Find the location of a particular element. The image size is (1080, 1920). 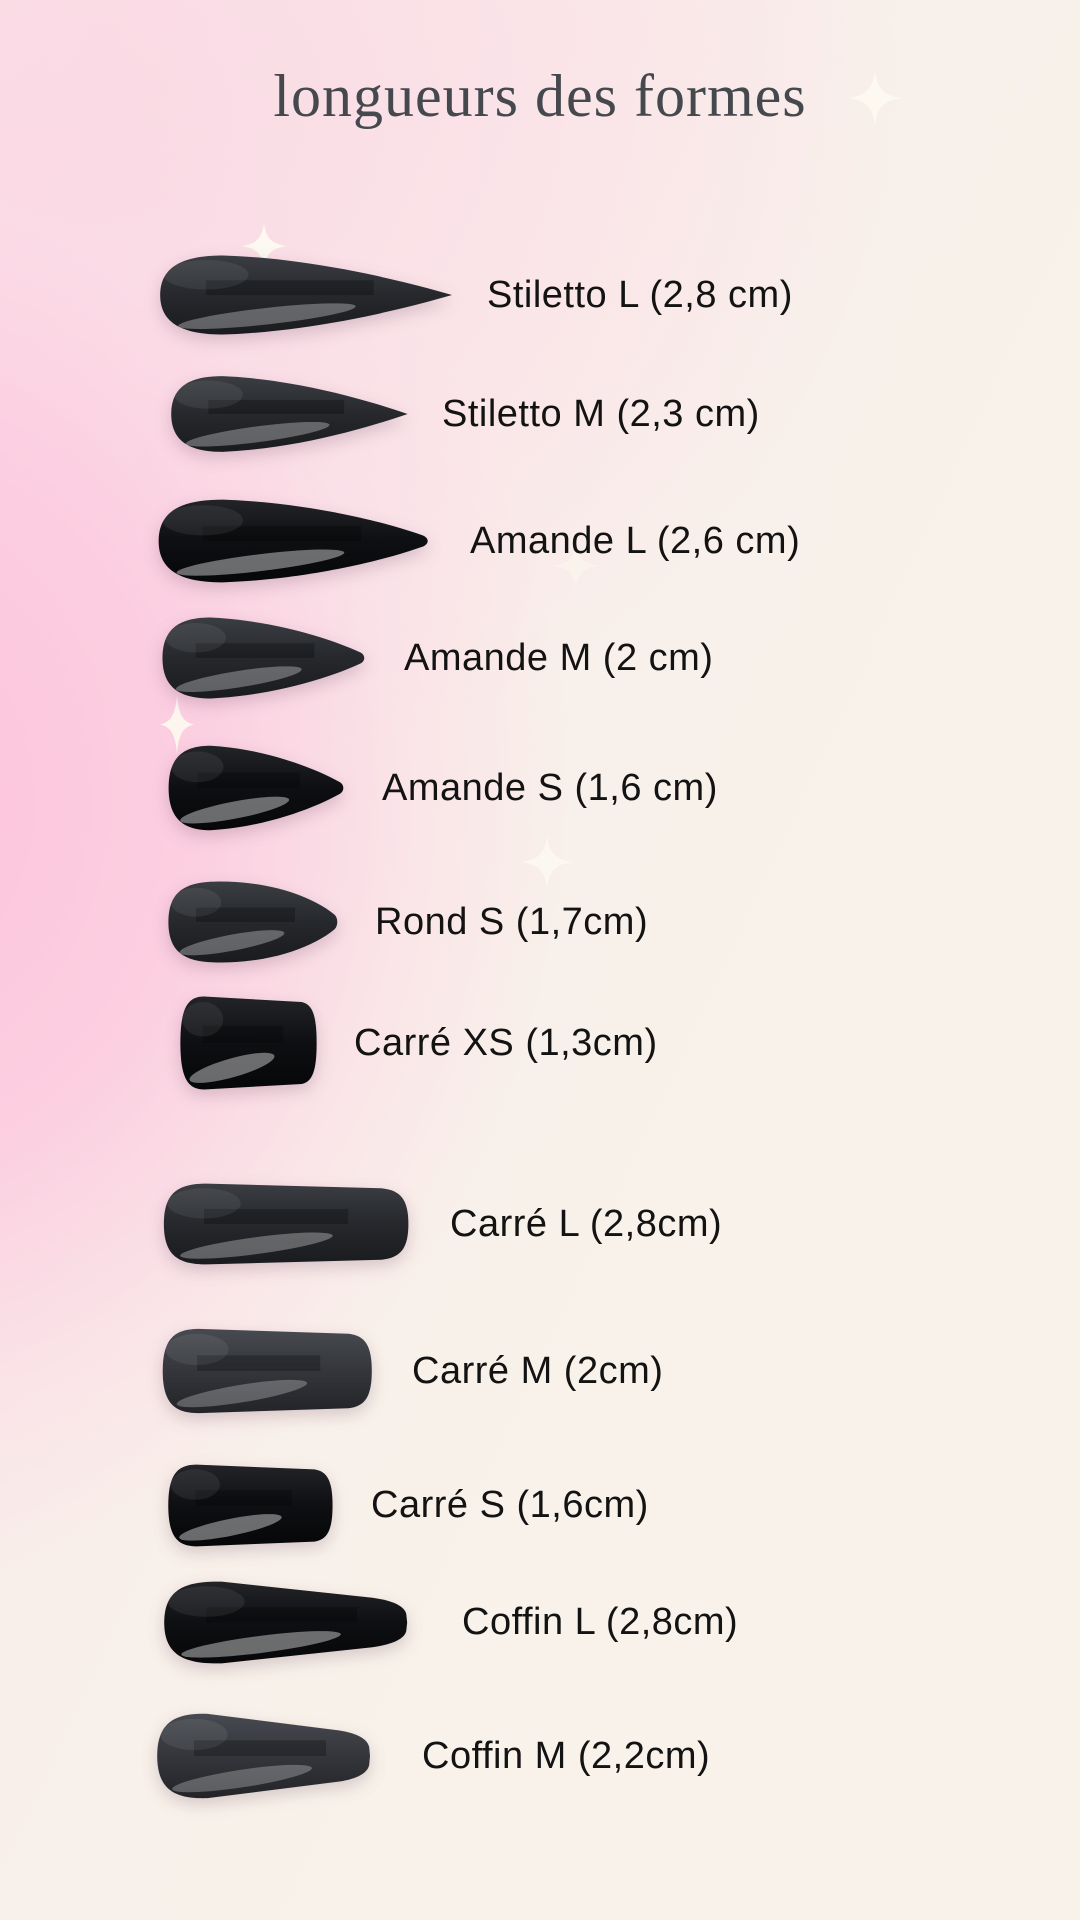

shape-label: Amande L (2,6 cm) is located at coordinates (635, 540).